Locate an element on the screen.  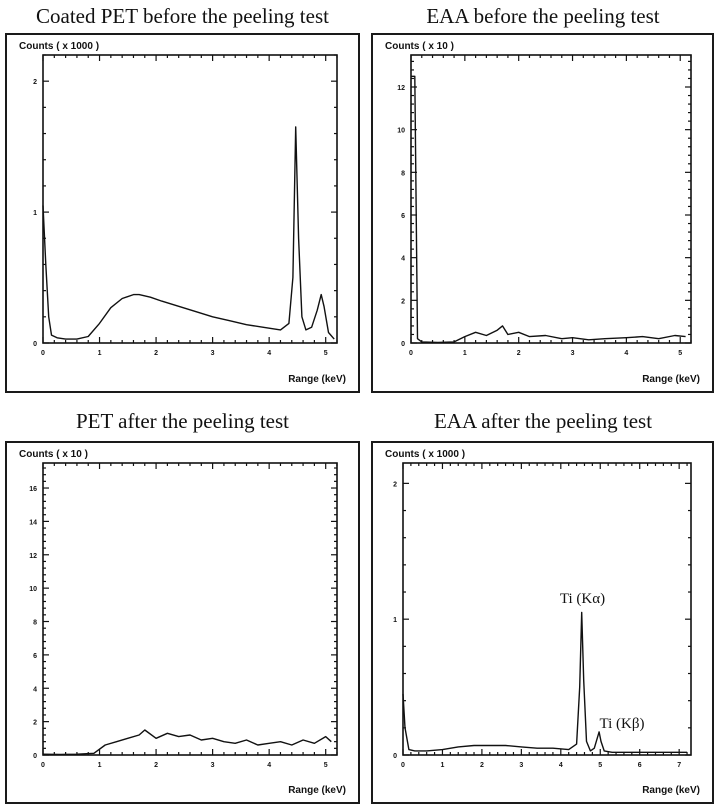
x-tick-label: 6 is located at coordinates (640, 765).